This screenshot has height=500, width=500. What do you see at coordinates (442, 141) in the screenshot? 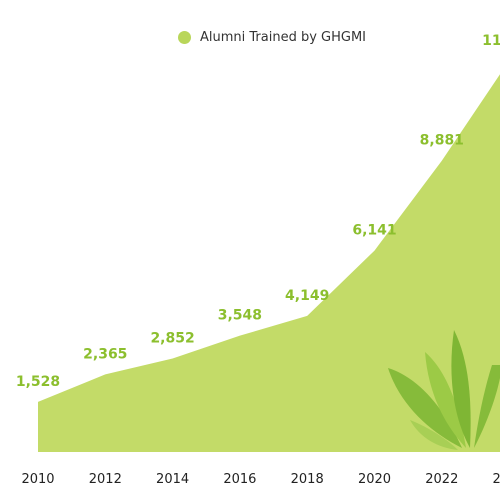
I see `data-label: 8,881` at bounding box center [442, 141].